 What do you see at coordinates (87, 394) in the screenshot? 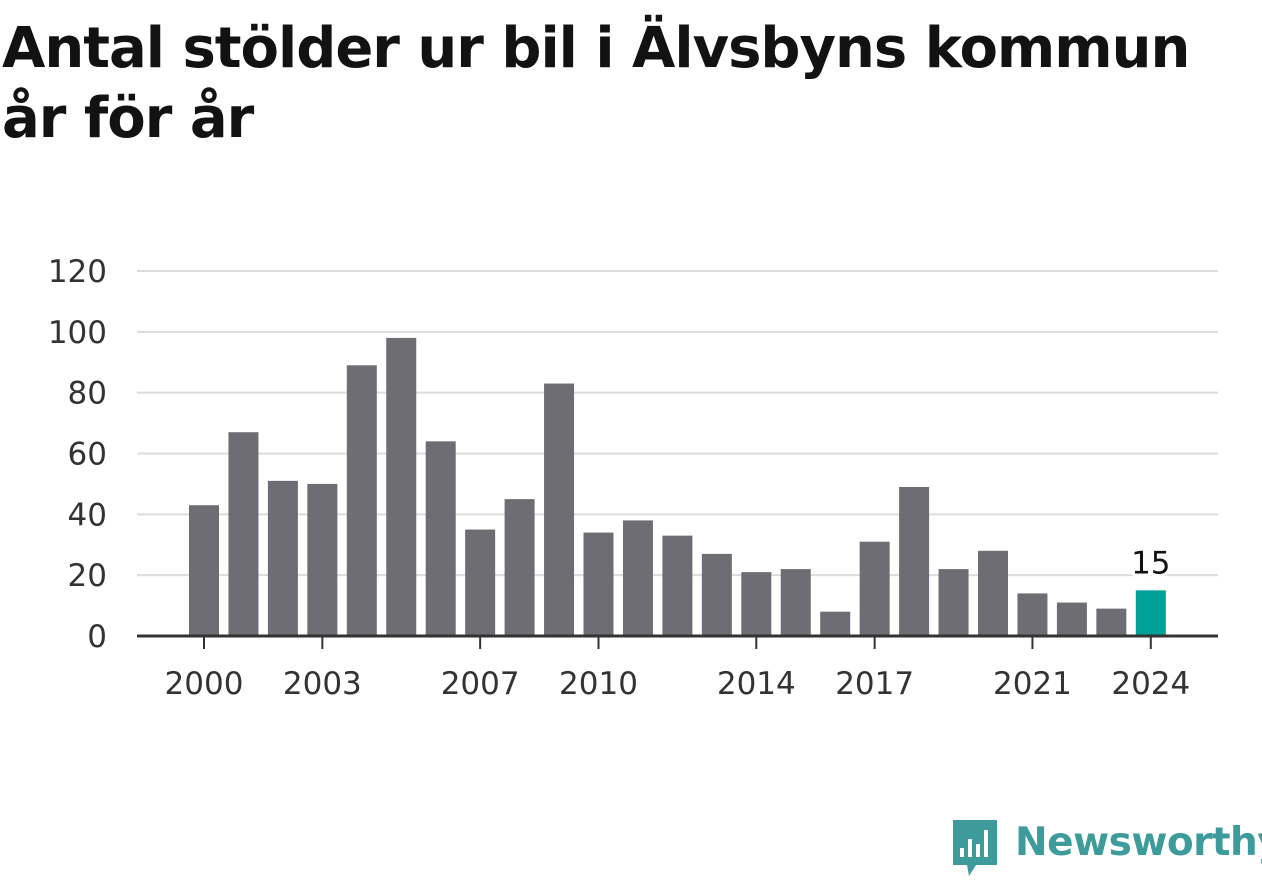
I see `y-tick-label: 80` at bounding box center [87, 394].